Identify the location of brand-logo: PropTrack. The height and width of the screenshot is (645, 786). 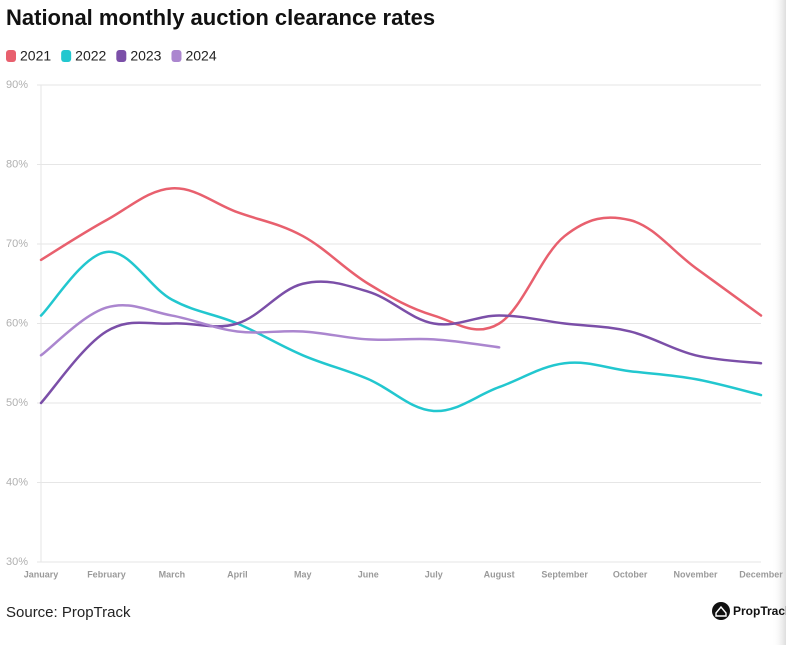
(749, 611).